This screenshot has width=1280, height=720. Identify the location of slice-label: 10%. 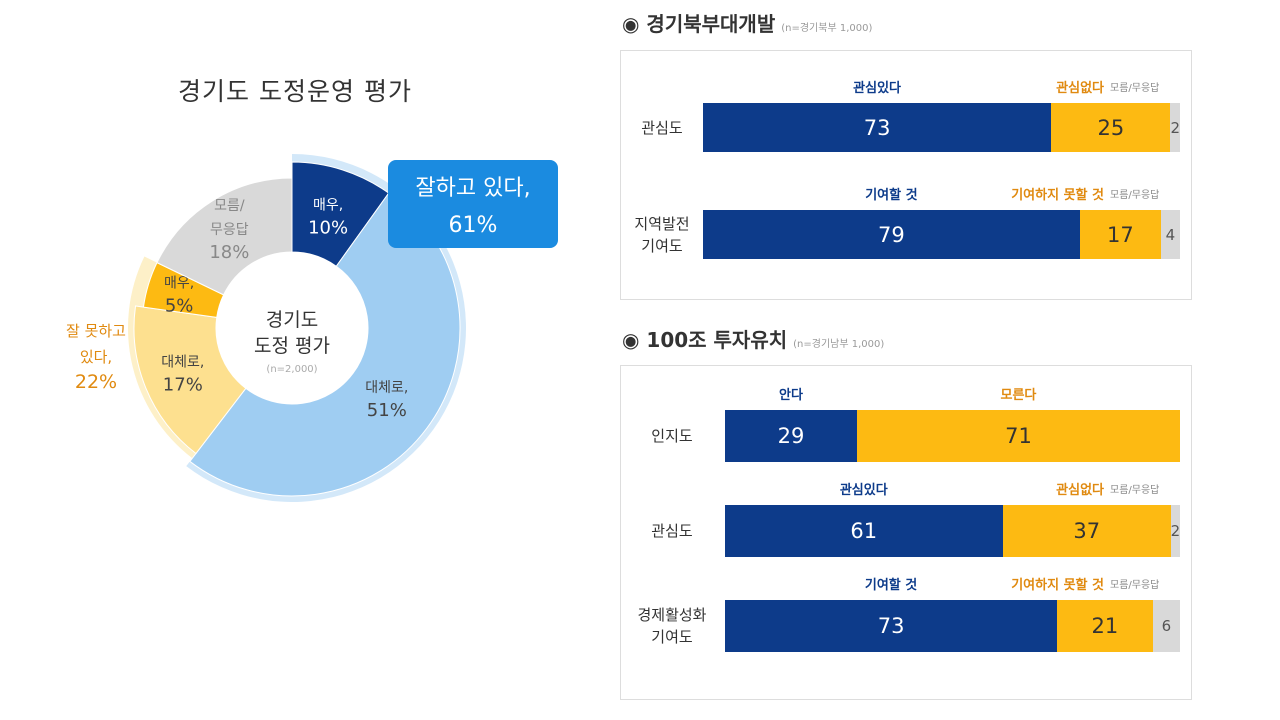
(328, 228).